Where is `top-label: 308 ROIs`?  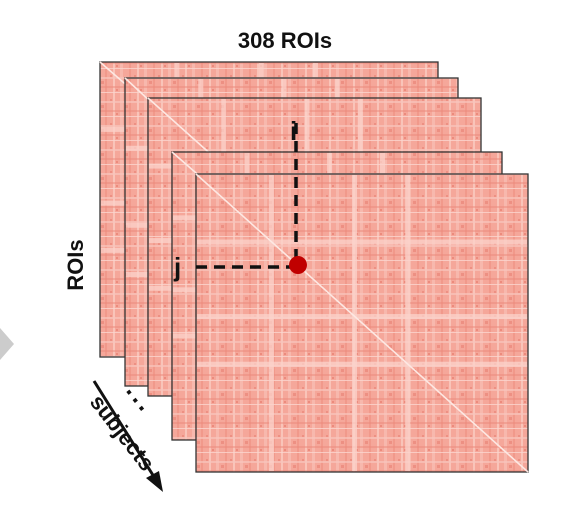 top-label: 308 ROIs is located at coordinates (285, 40).